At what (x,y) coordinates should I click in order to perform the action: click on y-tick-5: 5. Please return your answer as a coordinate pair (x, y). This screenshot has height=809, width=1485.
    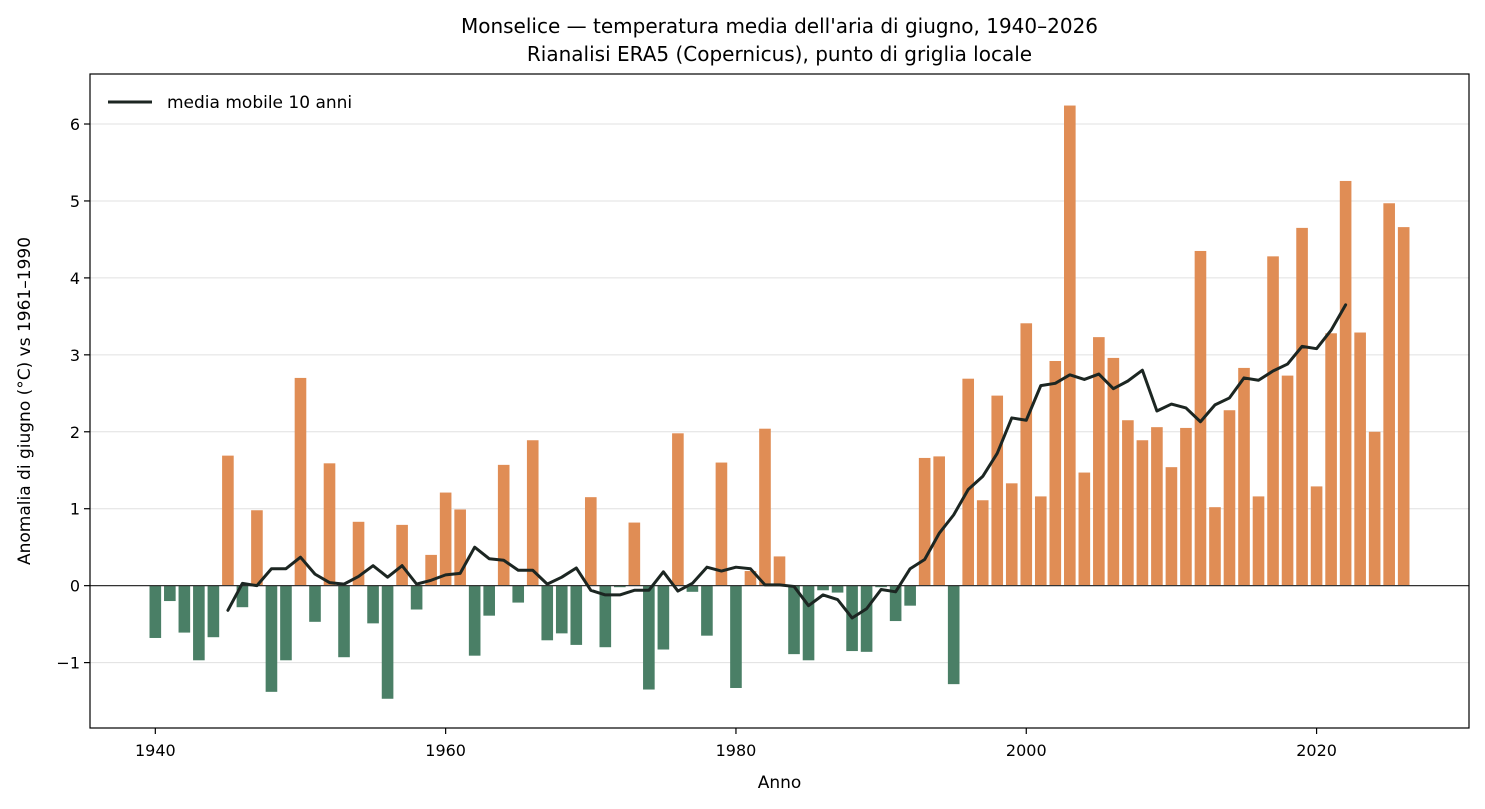
    Looking at the image, I should click on (80, 201).